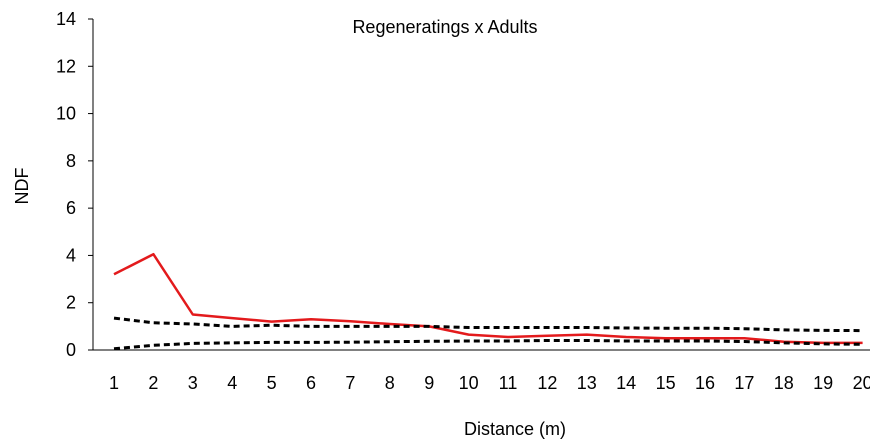 This screenshot has width=870, height=443. Describe the element at coordinates (71, 350) in the screenshot. I see `y-tick-label: 0` at that location.